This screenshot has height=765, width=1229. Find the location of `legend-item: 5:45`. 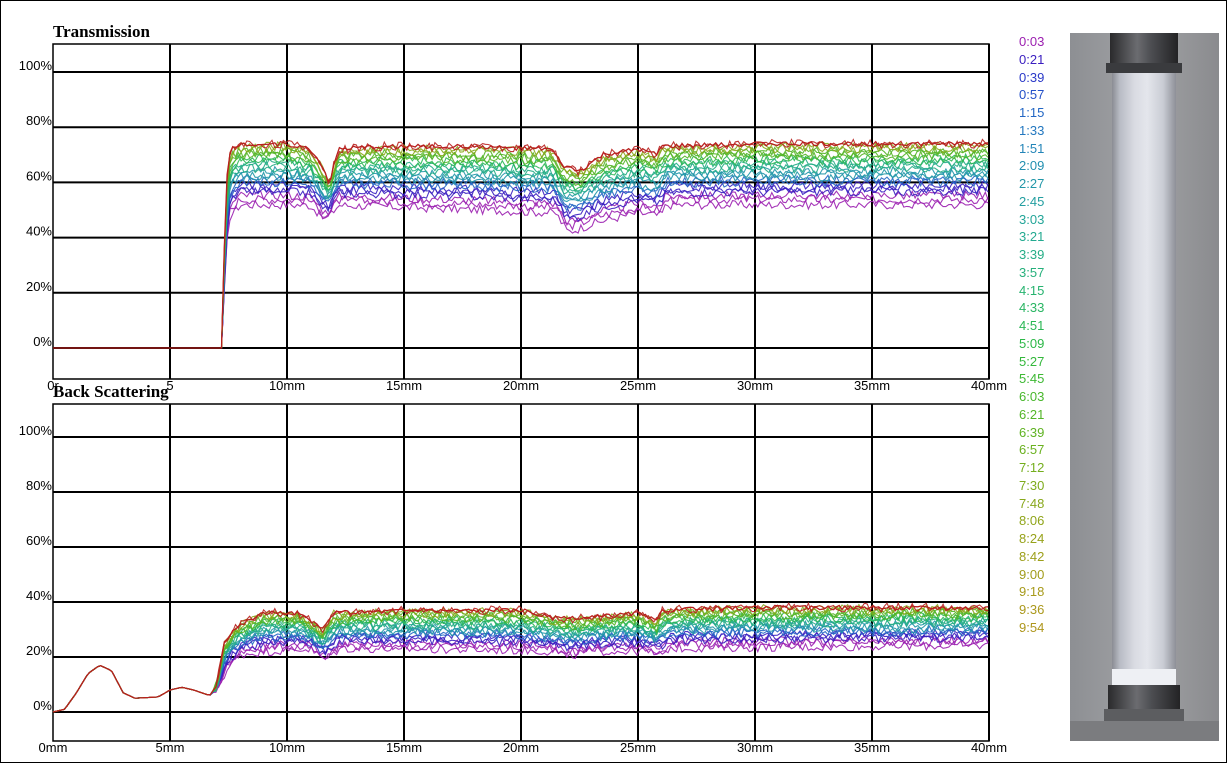

legend-item: 5:45 is located at coordinates (1044, 379).